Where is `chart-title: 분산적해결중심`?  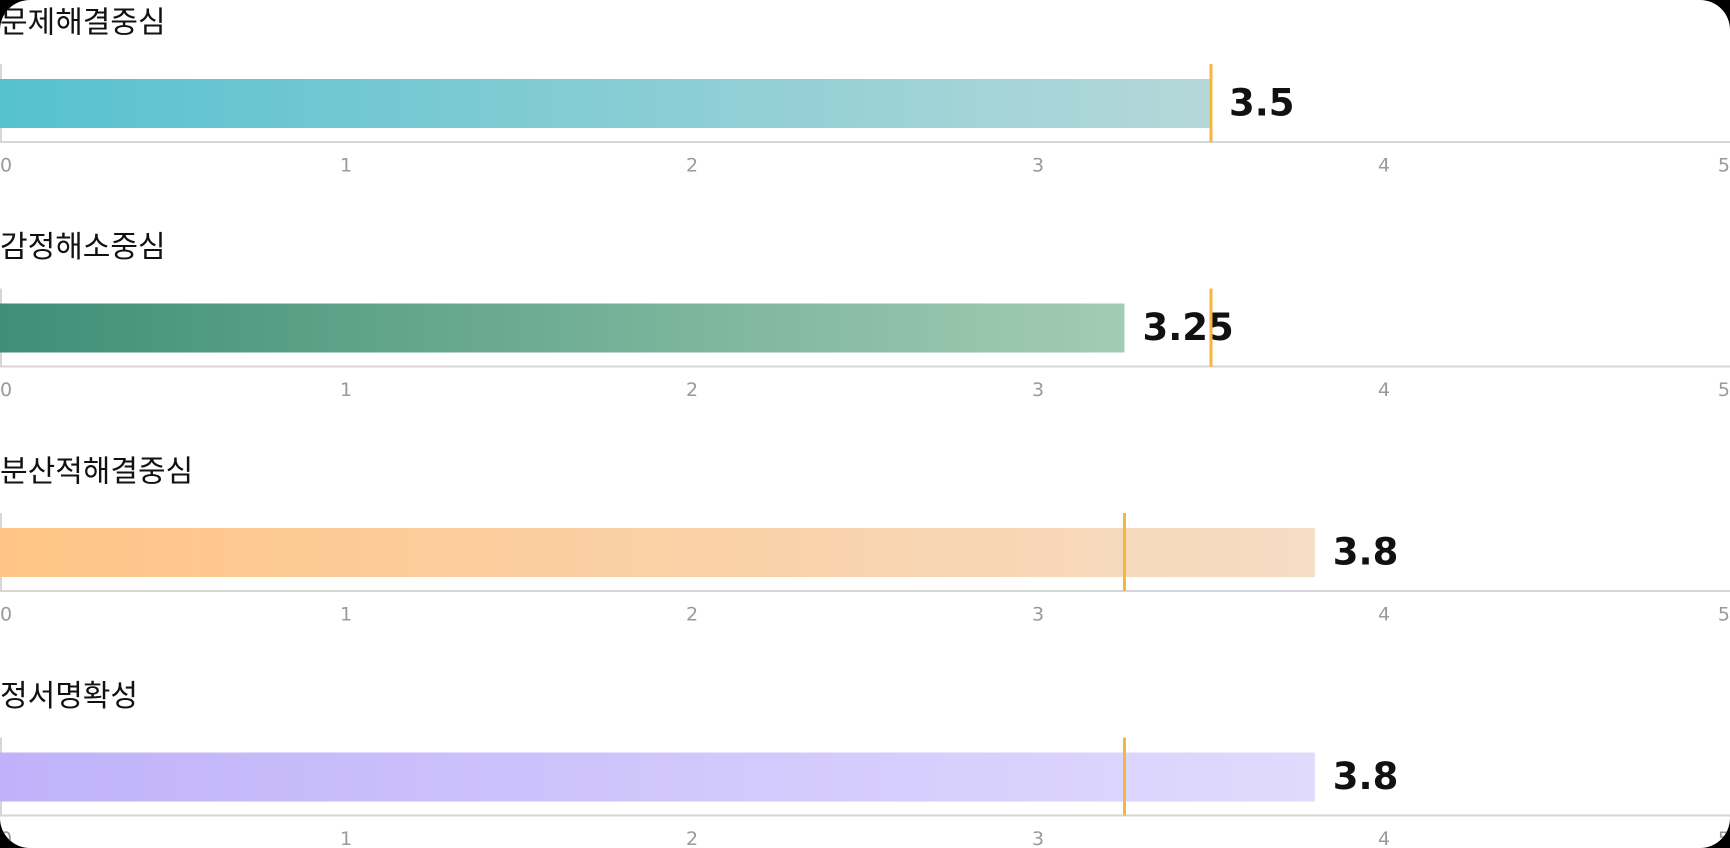 chart-title: 분산적해결중심 is located at coordinates (96, 472).